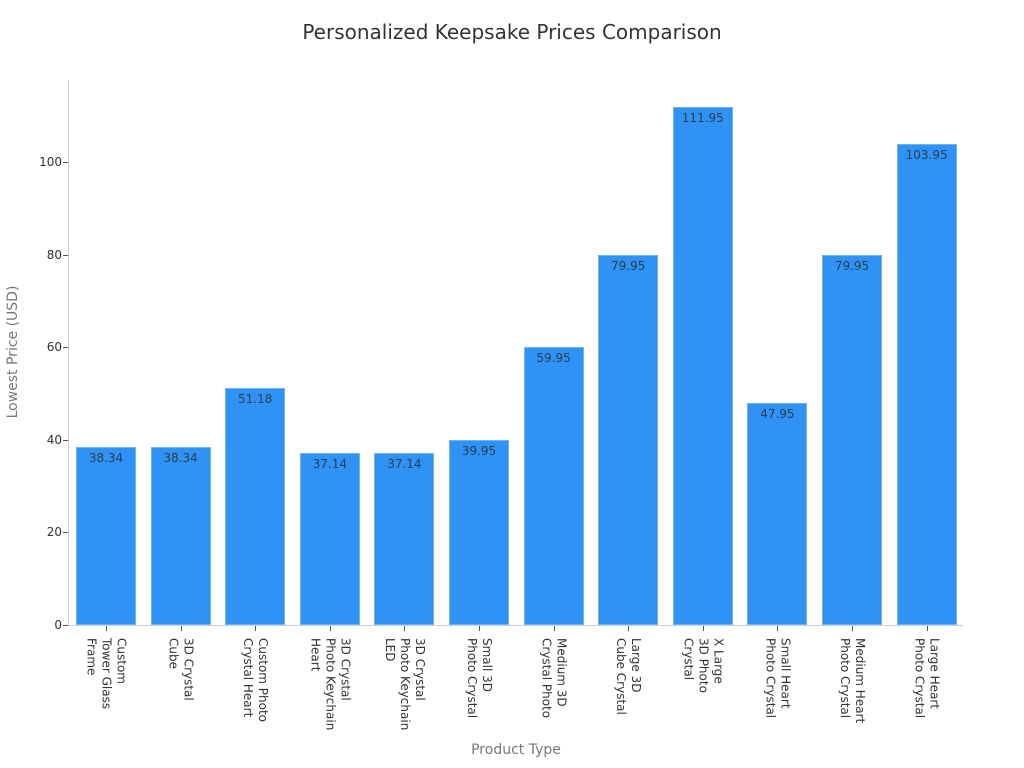 The image size is (1024, 768). Describe the element at coordinates (927, 678) in the screenshot. I see `x-tick-label: Large Heart Photo Crystal` at that location.